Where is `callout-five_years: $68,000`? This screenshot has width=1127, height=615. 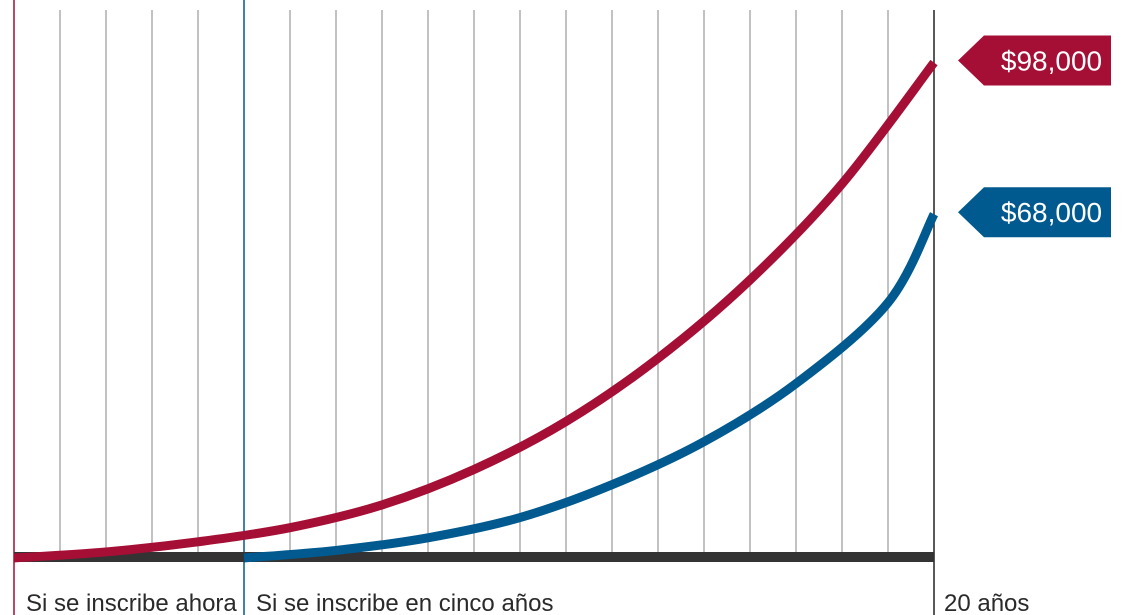
callout-five_years: $68,000 is located at coordinates (1034, 212).